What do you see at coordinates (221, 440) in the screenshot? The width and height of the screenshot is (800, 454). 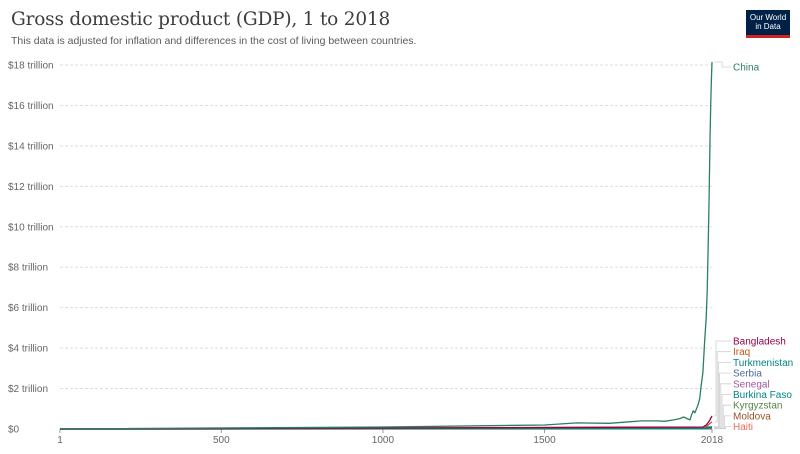 I see `x-tick-label: 500` at bounding box center [221, 440].